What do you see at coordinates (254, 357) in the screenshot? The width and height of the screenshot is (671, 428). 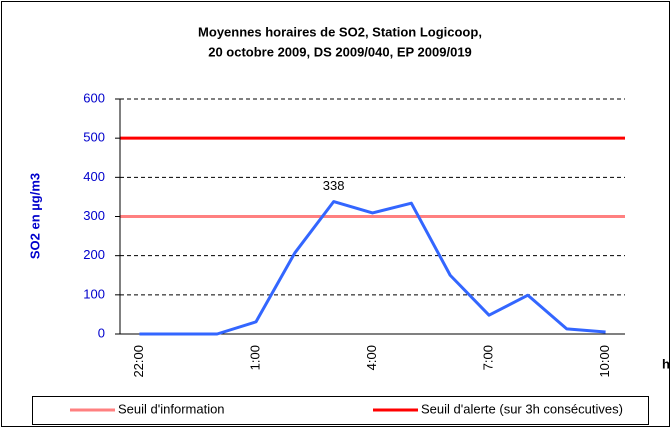 I see `x-tick-label: 1:00` at bounding box center [254, 357].